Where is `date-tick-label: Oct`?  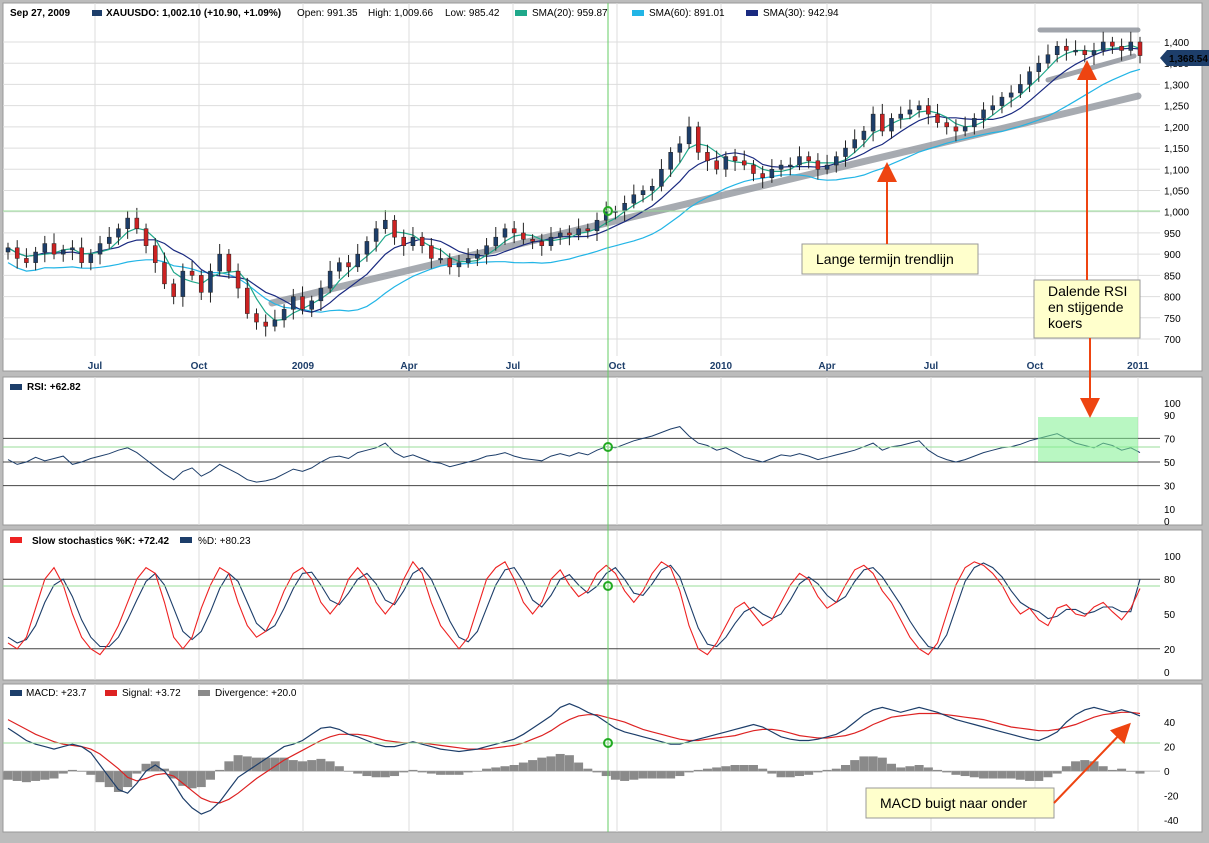
date-tick-label: Oct is located at coordinates (1035, 366).